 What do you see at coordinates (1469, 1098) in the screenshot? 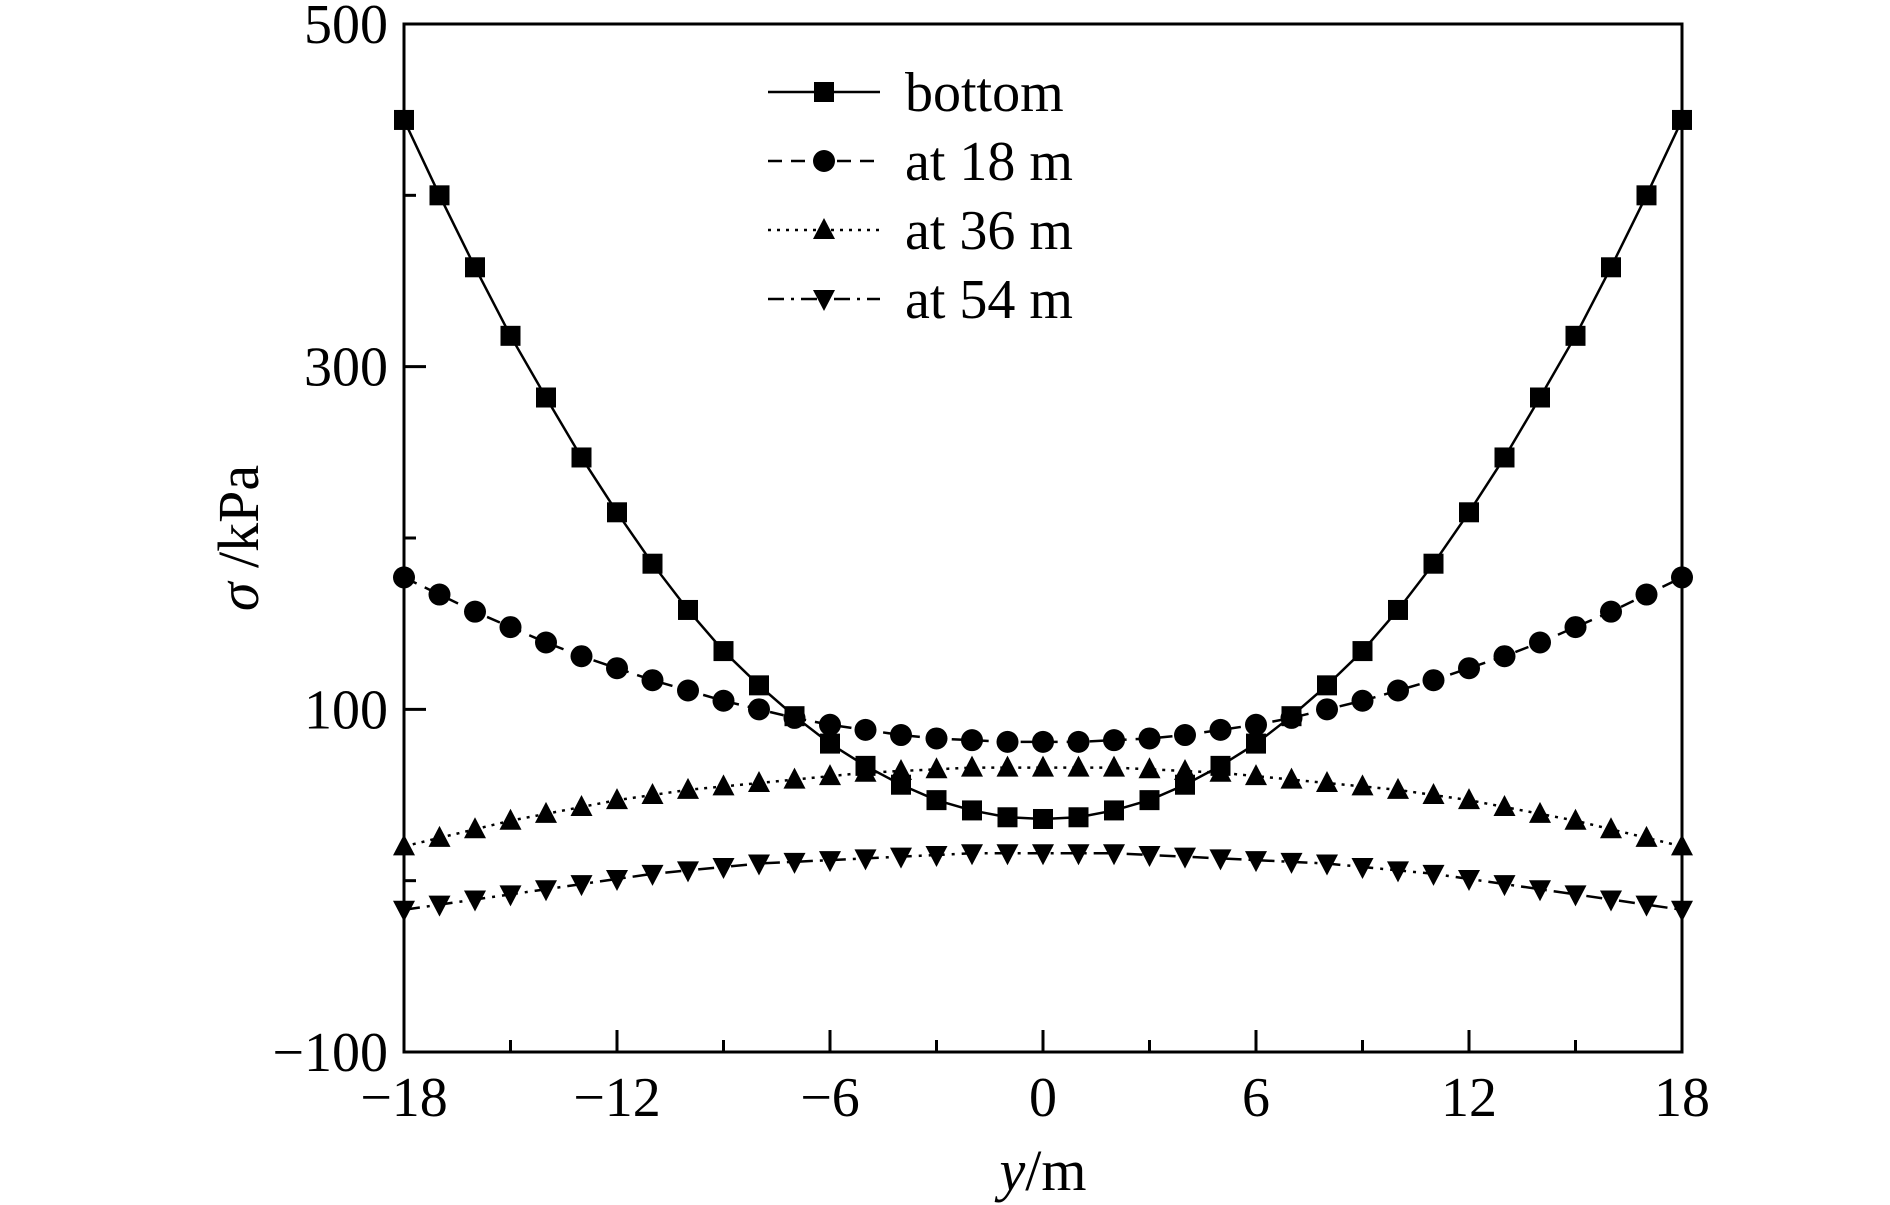
I see `x-tick-label: 12` at bounding box center [1469, 1098].